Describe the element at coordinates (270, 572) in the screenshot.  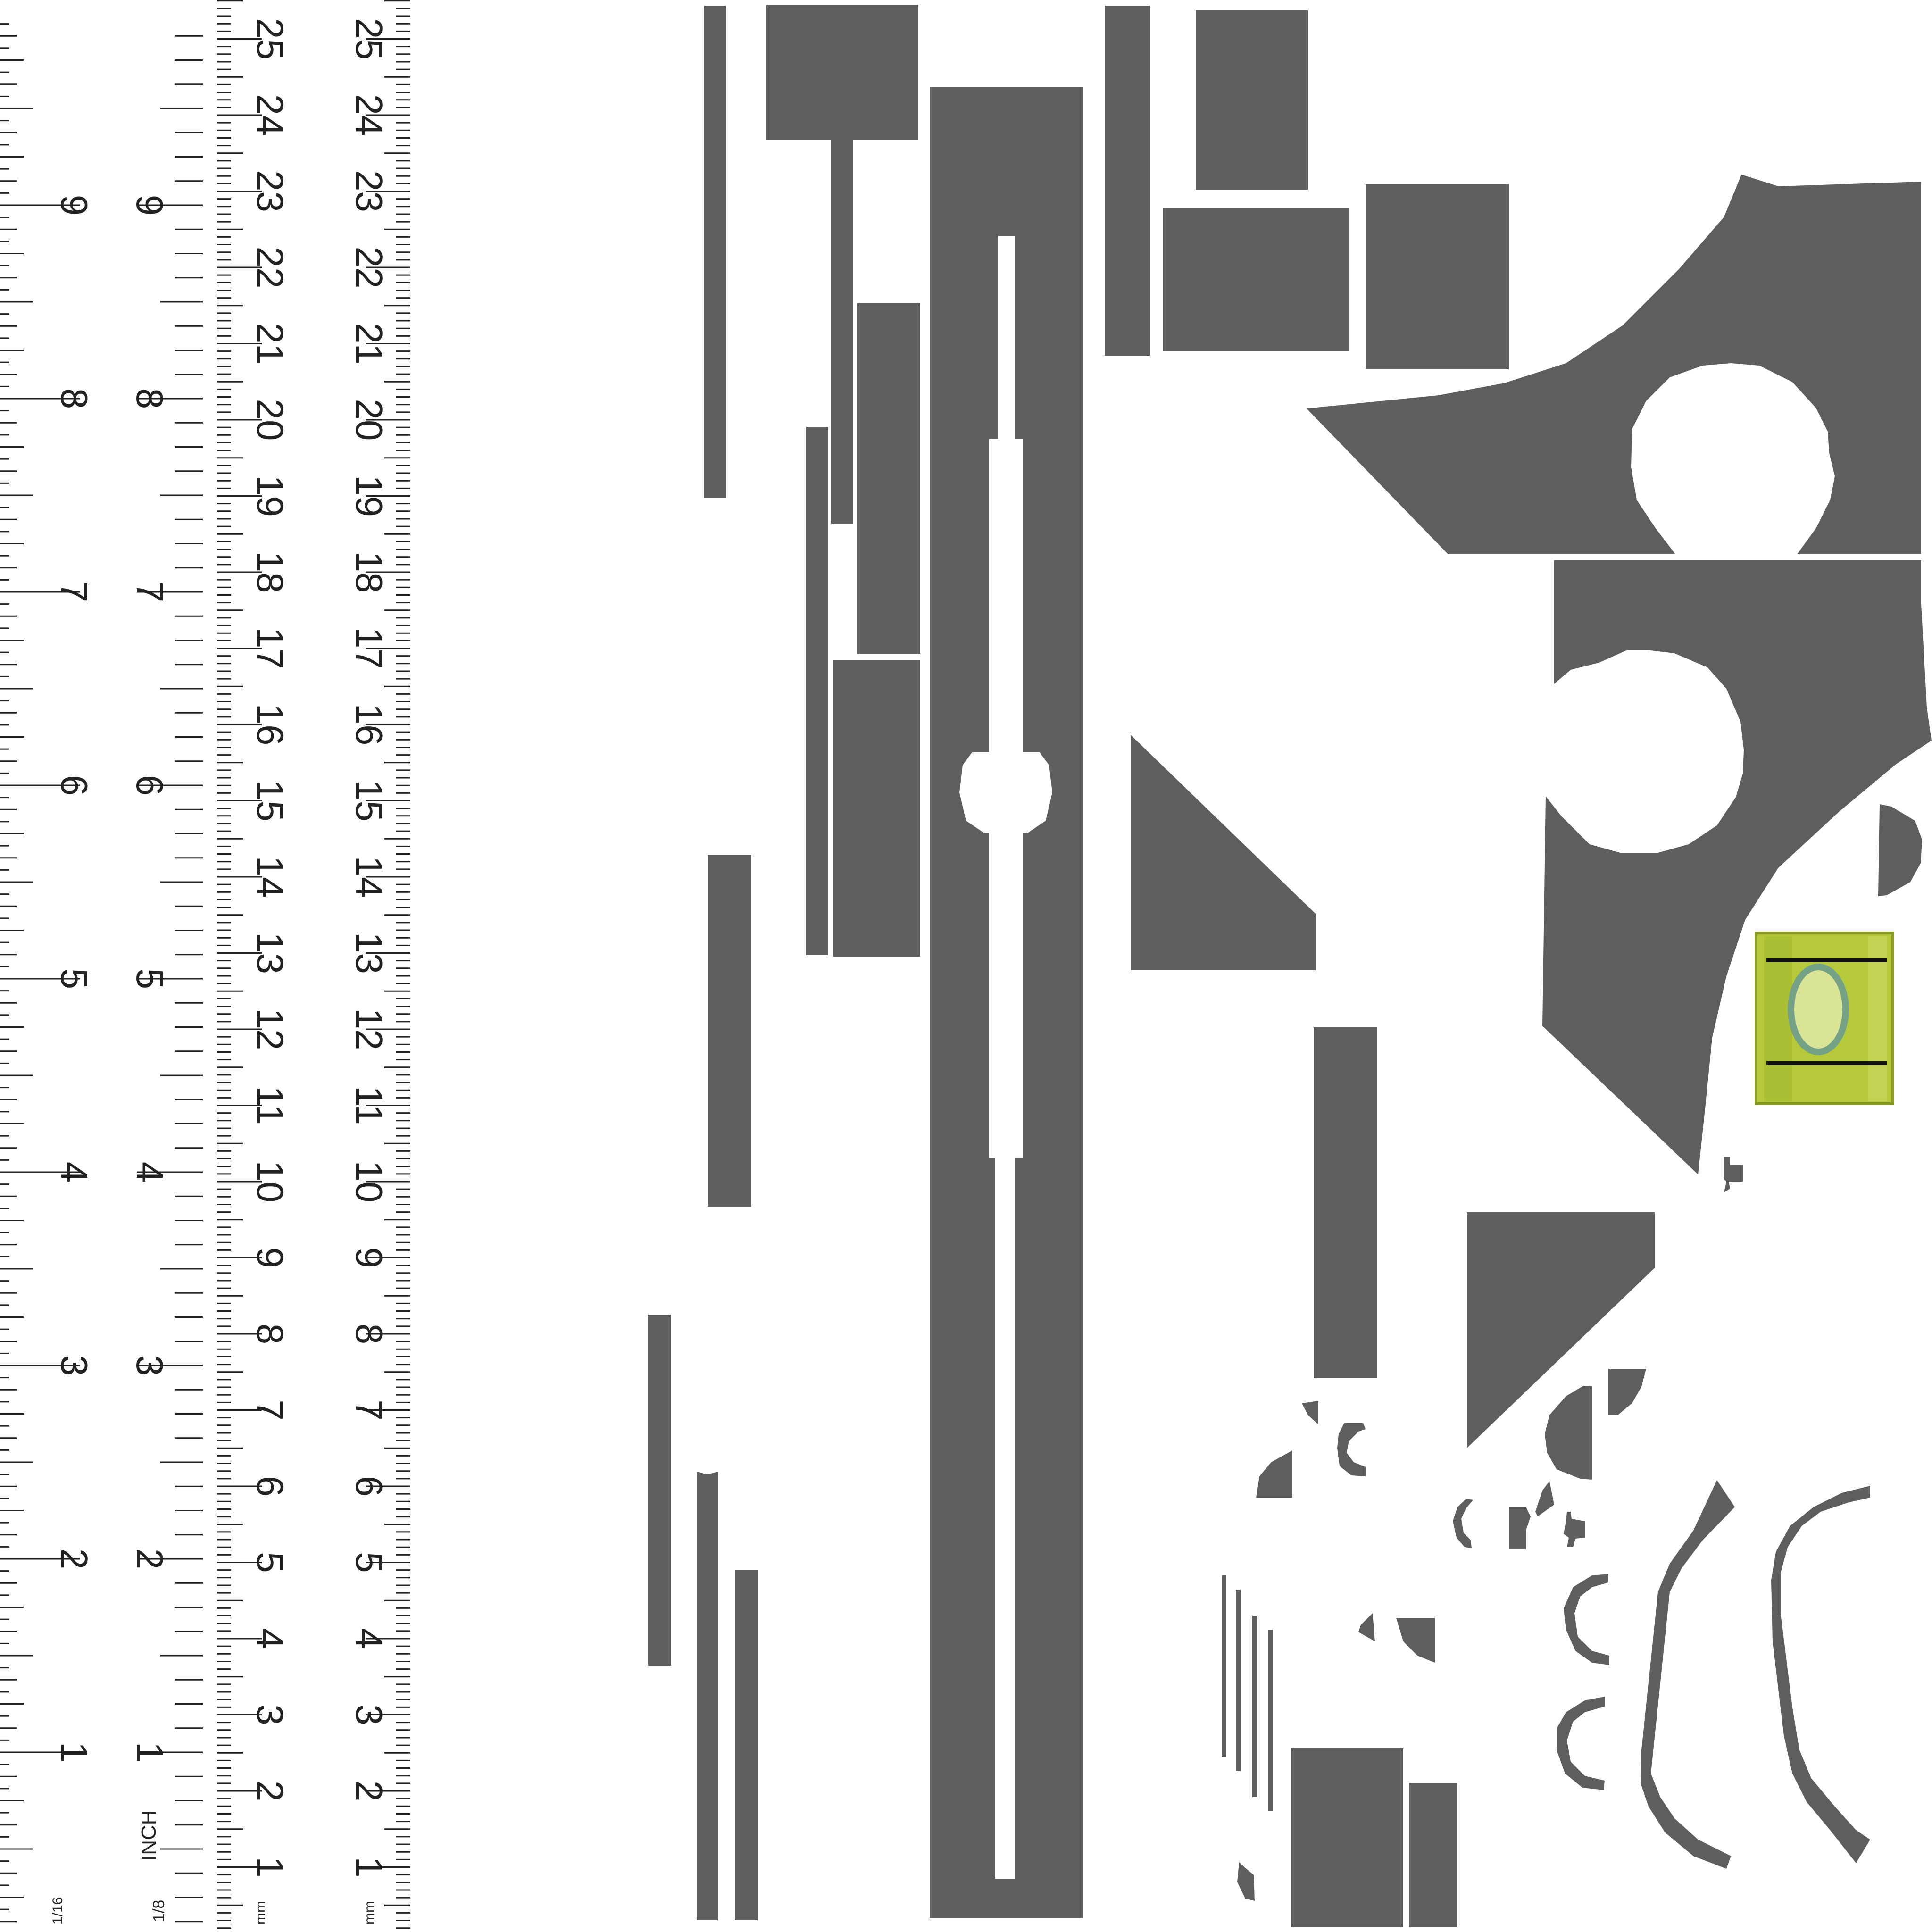
I see `cm-number: 18` at that location.